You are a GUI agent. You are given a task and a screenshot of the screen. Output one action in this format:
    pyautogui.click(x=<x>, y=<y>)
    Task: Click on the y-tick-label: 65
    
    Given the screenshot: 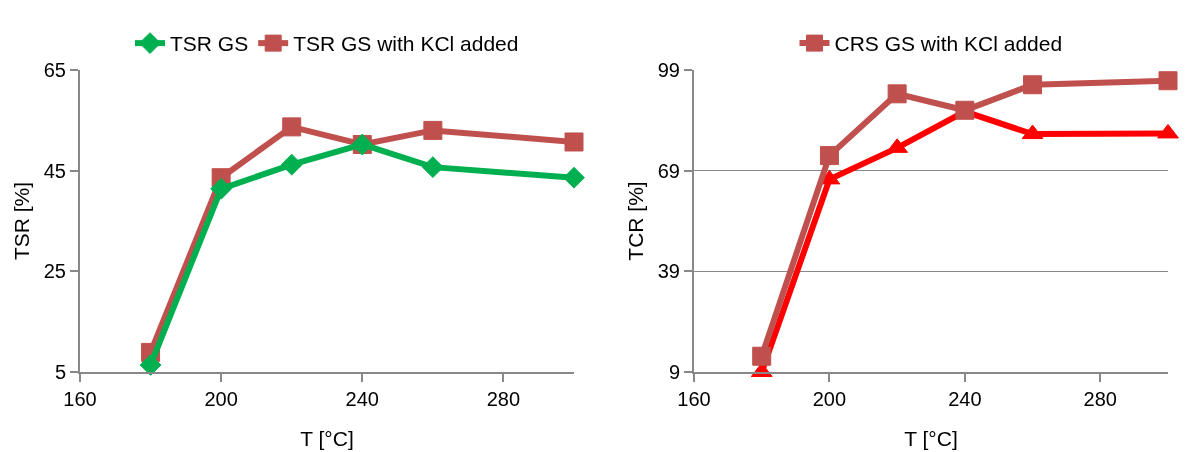 What is the action you would take?
    pyautogui.click(x=54, y=70)
    